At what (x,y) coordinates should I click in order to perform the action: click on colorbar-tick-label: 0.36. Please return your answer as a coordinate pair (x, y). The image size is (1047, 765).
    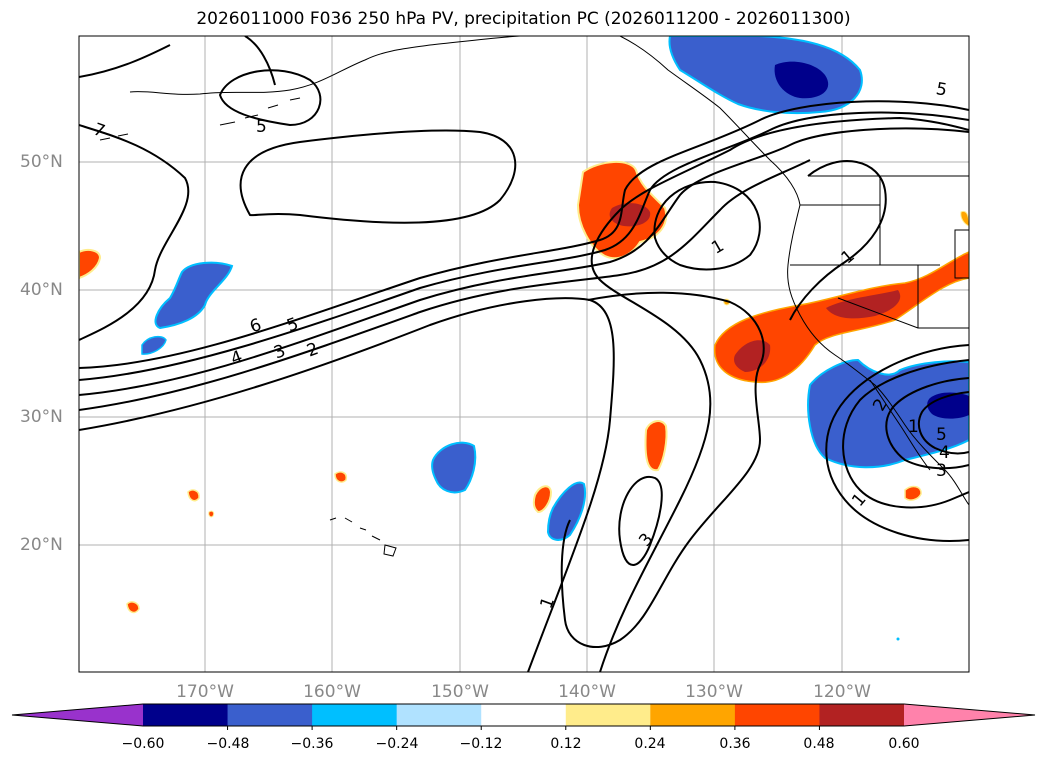
    Looking at the image, I should click on (735, 744).